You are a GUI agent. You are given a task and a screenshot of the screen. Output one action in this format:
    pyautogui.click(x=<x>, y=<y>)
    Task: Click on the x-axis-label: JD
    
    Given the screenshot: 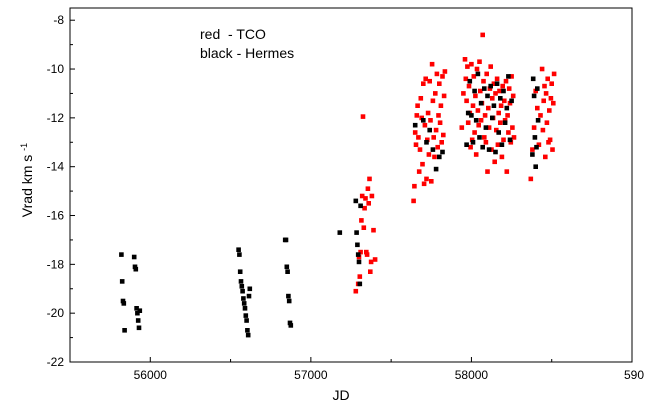 What is the action you would take?
    pyautogui.click(x=340, y=395)
    